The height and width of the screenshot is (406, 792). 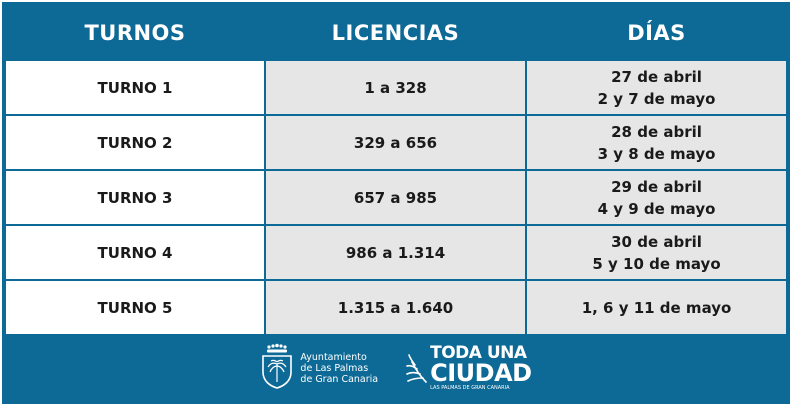 I want to click on dias-line: 4 y 9 de mayo, so click(x=656, y=208).